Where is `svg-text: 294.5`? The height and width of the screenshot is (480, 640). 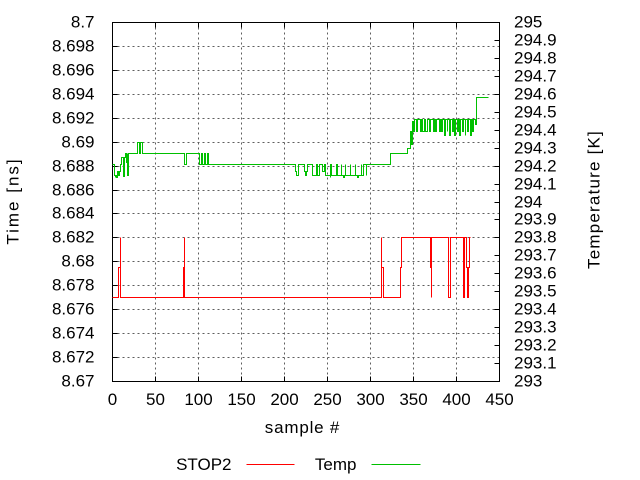 svg-text: 294.5 is located at coordinates (535, 112).